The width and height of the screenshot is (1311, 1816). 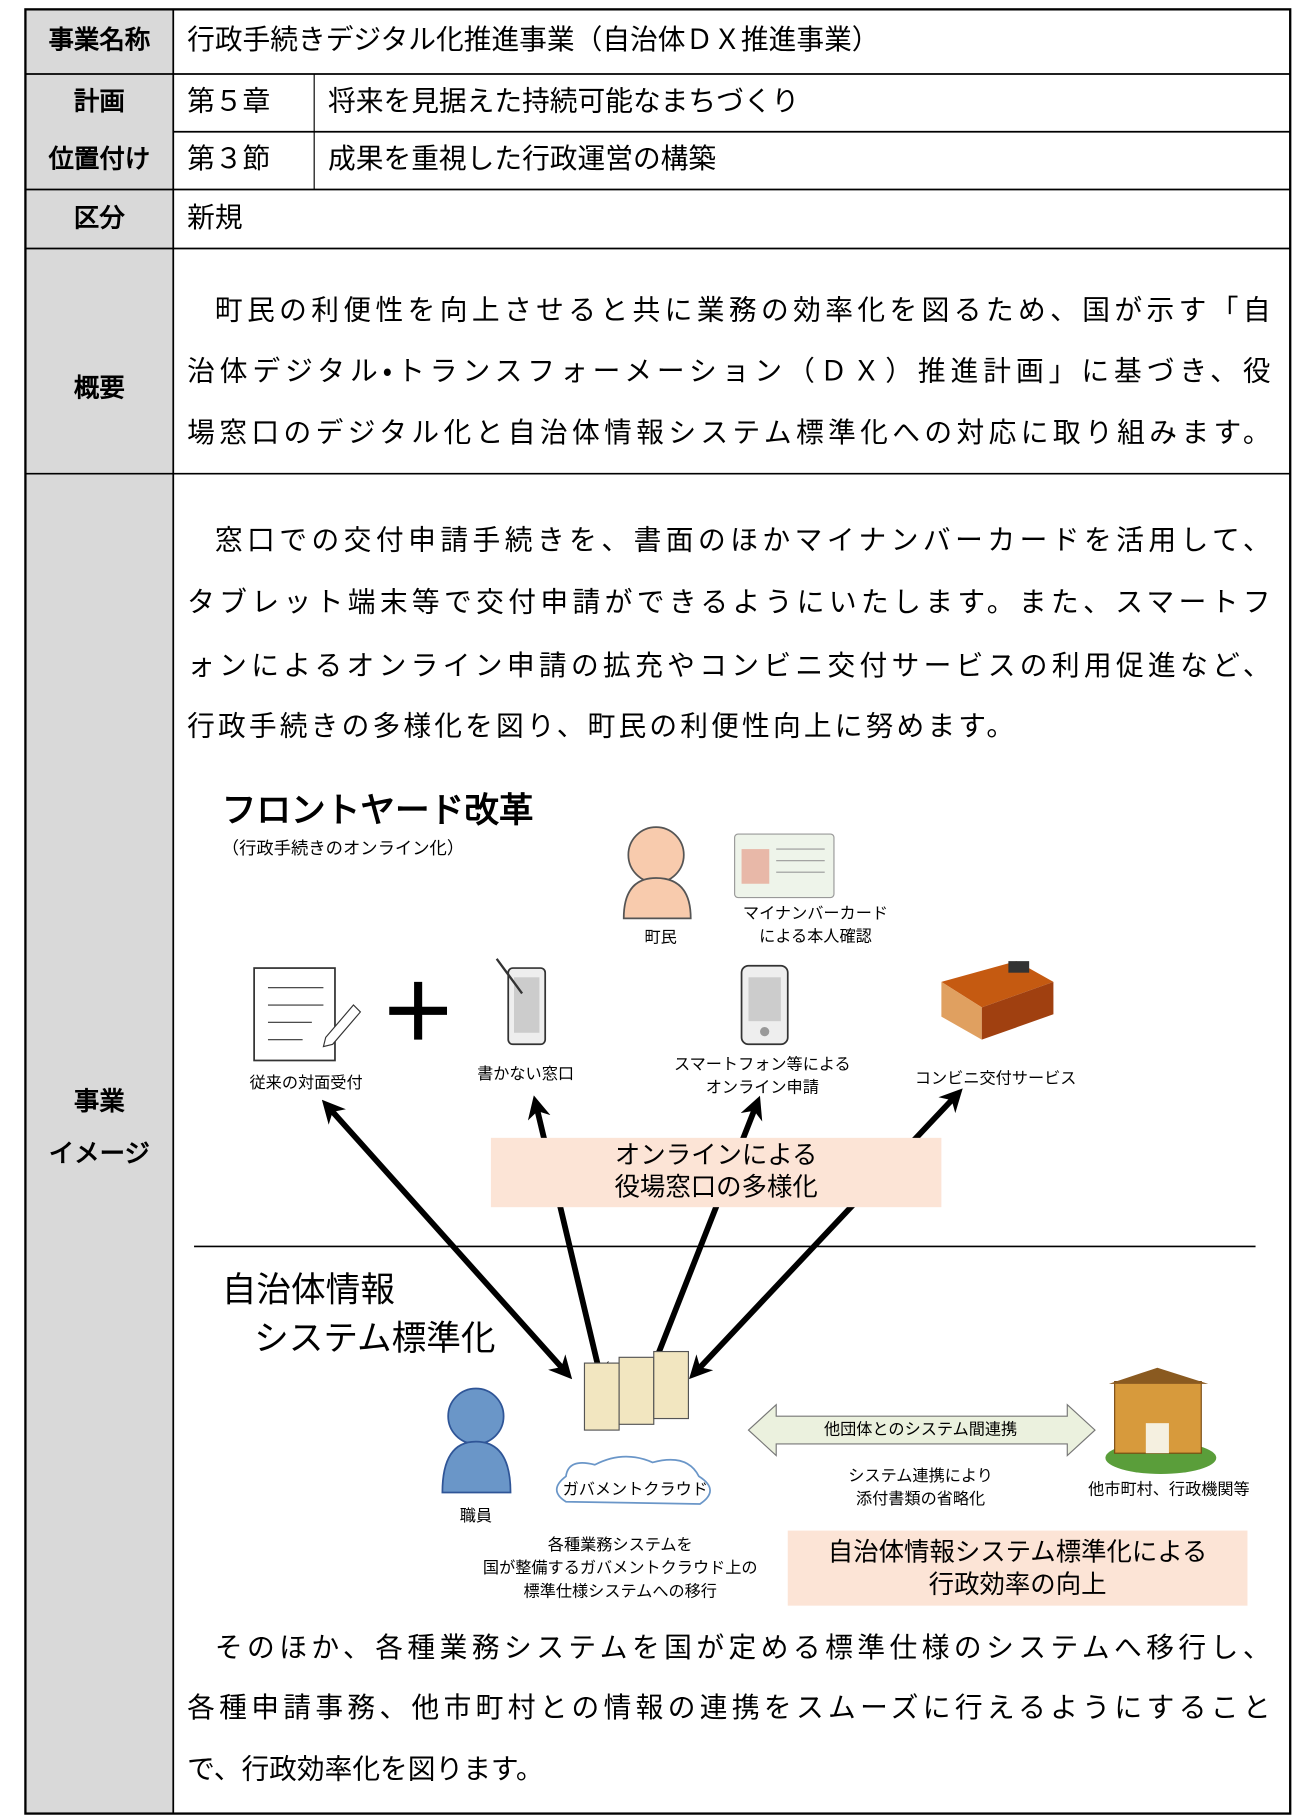 I want to click on box-text: 役場窓口の多様化, so click(x=716, y=1187).